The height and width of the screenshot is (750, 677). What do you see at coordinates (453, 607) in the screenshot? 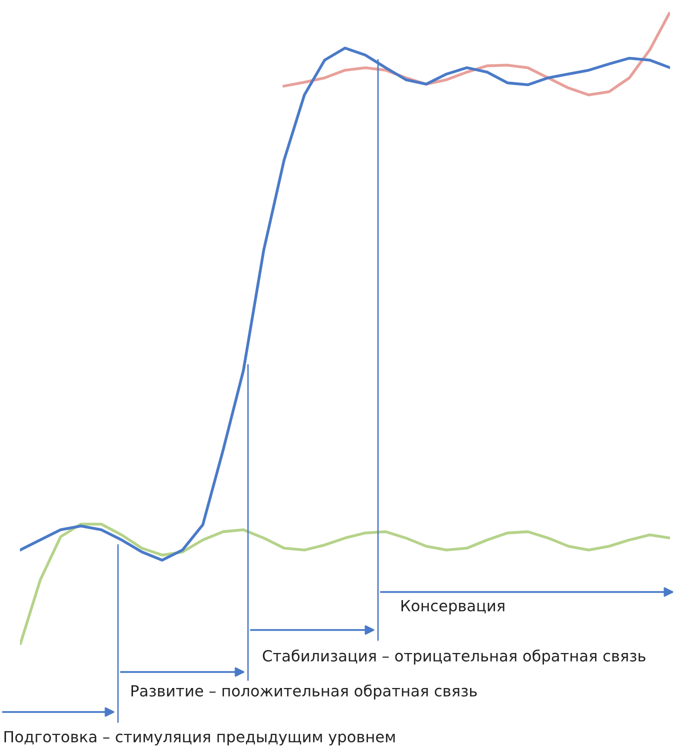
I see `annotation: Консервация` at bounding box center [453, 607].